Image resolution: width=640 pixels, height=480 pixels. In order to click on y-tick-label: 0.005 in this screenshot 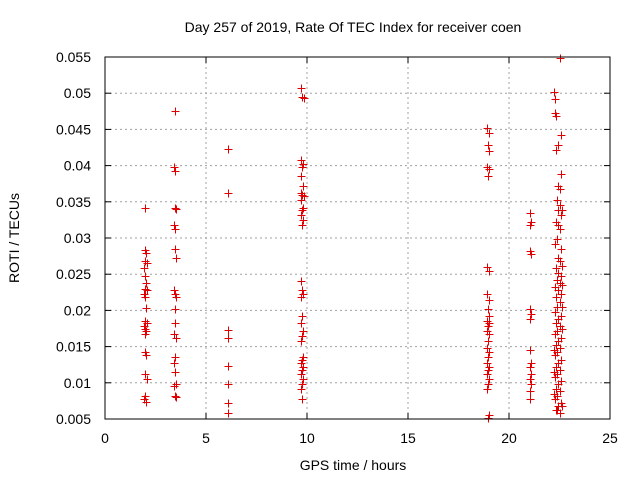, I will do `click(73, 419)`.